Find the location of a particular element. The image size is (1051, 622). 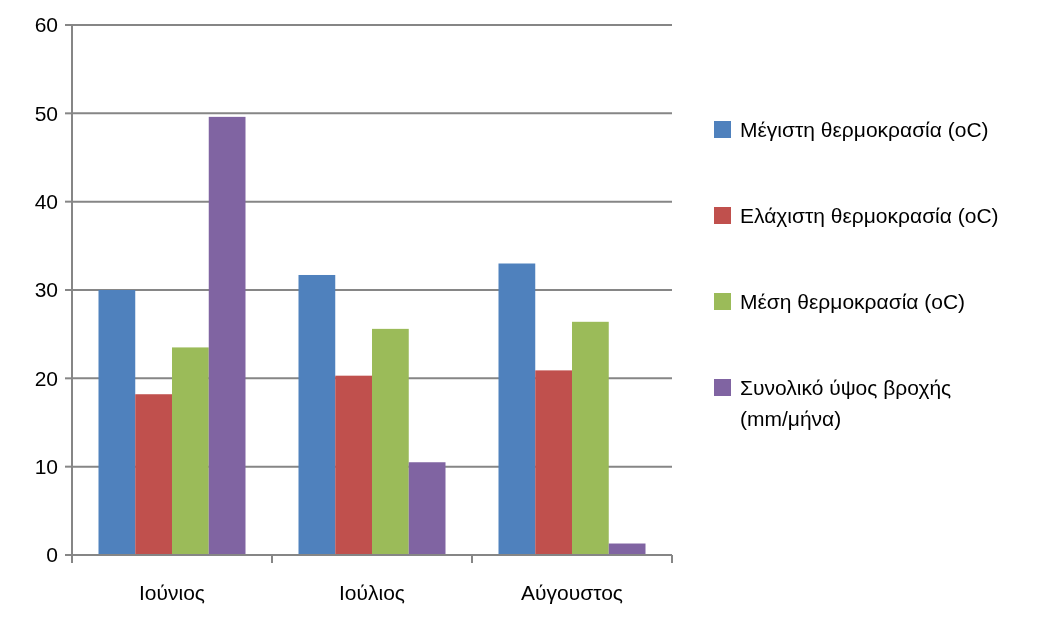

legend-label: Μέση θερμοκρασία (oC) is located at coordinates (853, 302).